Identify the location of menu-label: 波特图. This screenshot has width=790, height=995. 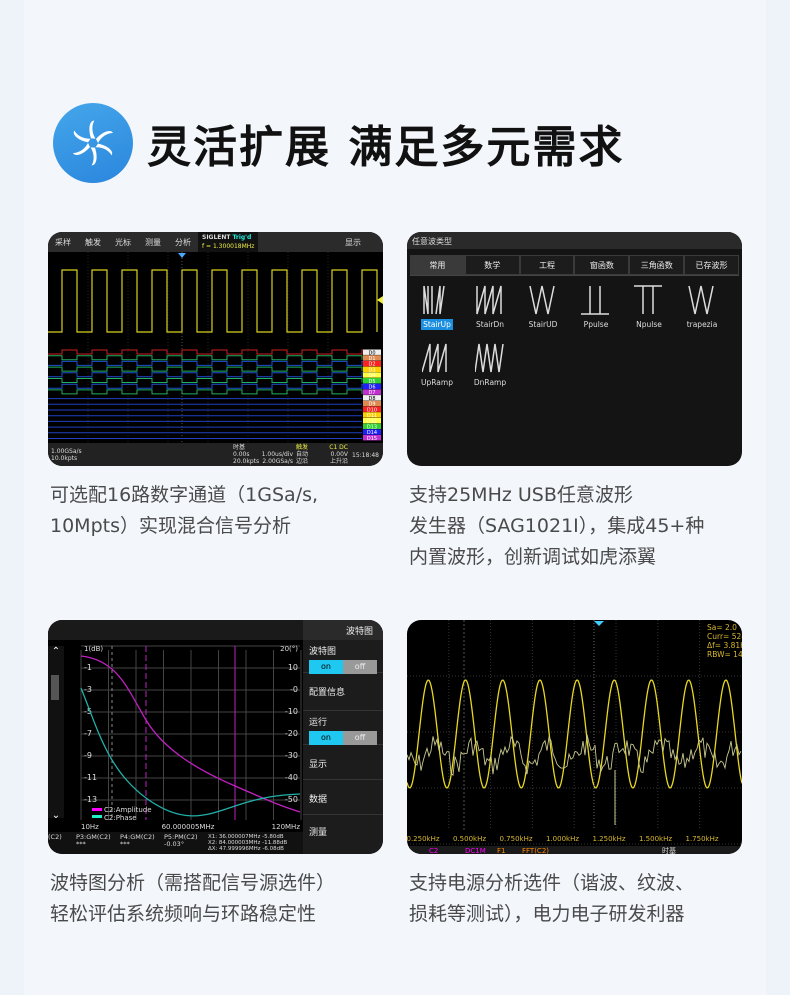
(323, 652).